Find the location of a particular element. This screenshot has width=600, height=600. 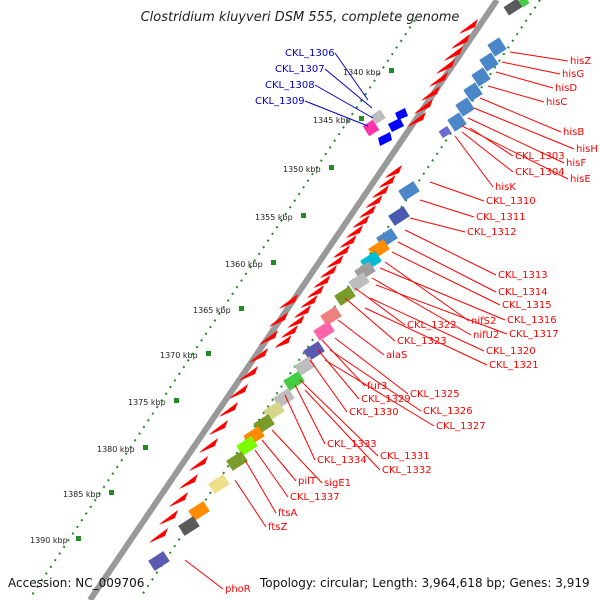

gene-label-red: CKL_1310 is located at coordinates (511, 201).